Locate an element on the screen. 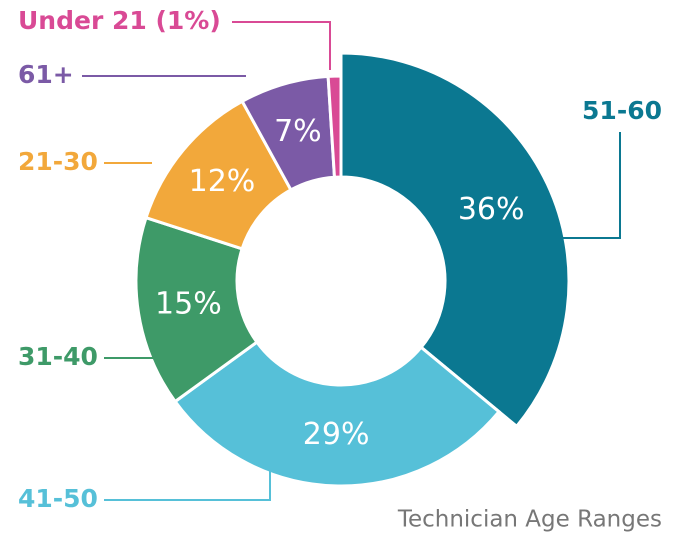  category-label: 61+ is located at coordinates (46, 74).